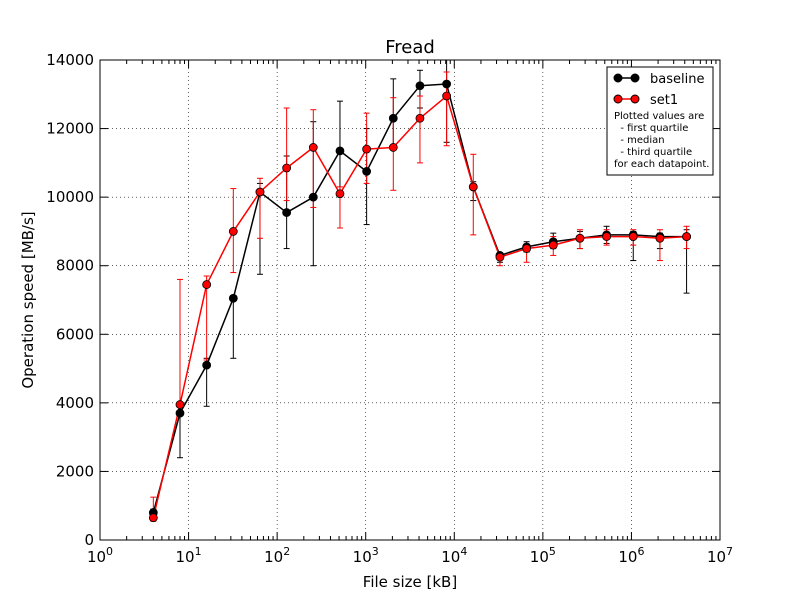 This screenshot has width=800, height=600. I want to click on y-axis-label: Operation speed [MB/s], so click(28, 299).